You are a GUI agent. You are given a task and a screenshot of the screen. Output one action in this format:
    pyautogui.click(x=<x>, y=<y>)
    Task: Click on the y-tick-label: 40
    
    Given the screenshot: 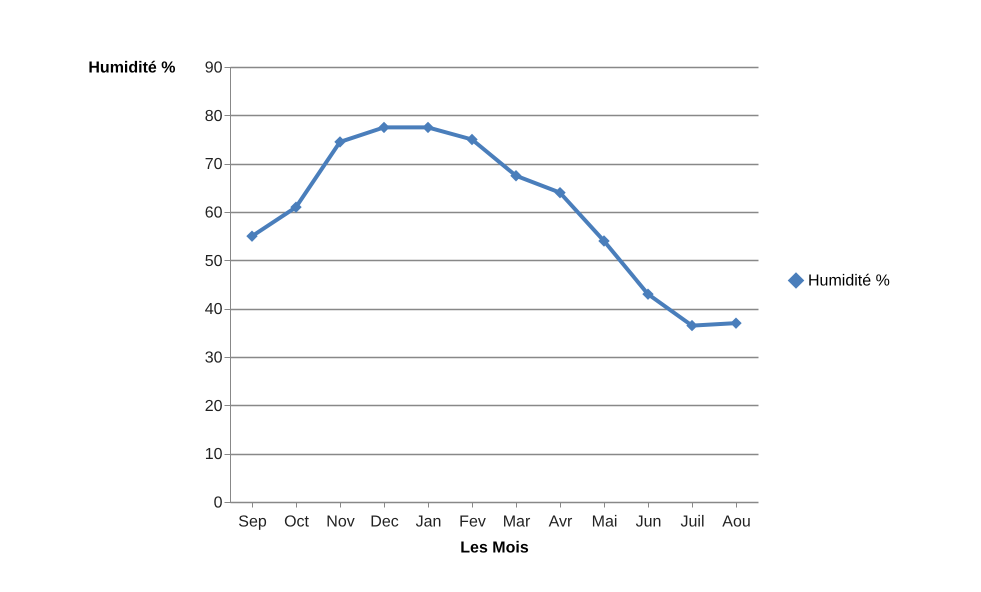 What is the action you would take?
    pyautogui.click(x=213, y=309)
    